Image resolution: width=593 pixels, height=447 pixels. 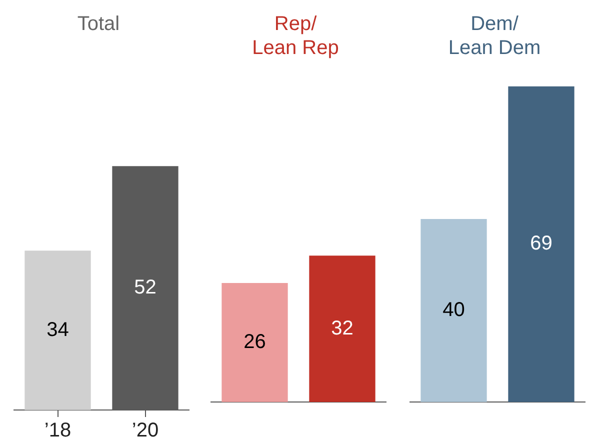 I want to click on chart-title: Dem/ Lean Dem, so click(x=494, y=36).